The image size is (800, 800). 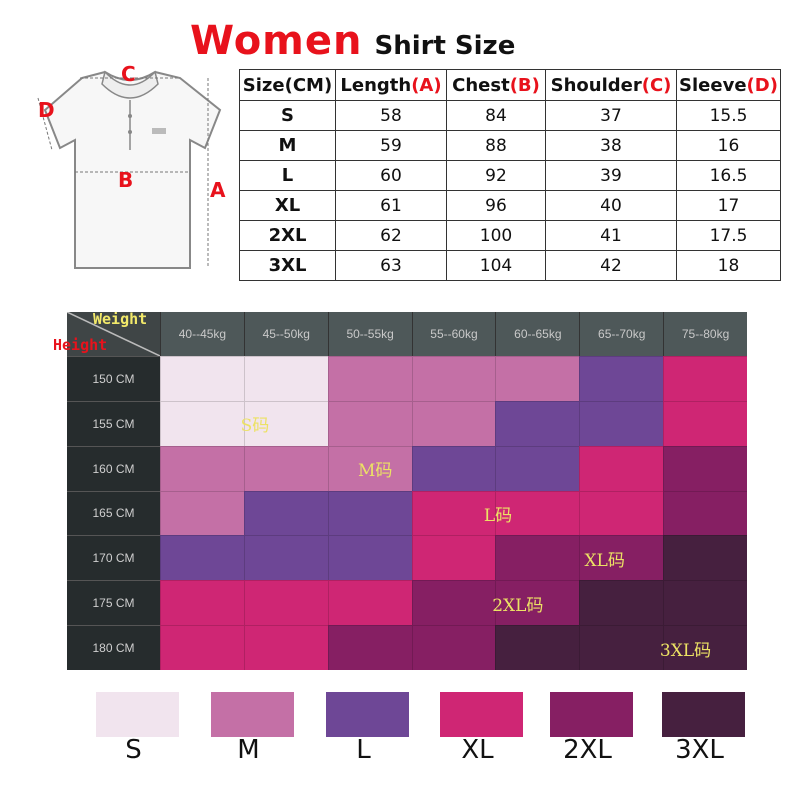 I want to click on table-cell: 104, so click(x=496, y=265).